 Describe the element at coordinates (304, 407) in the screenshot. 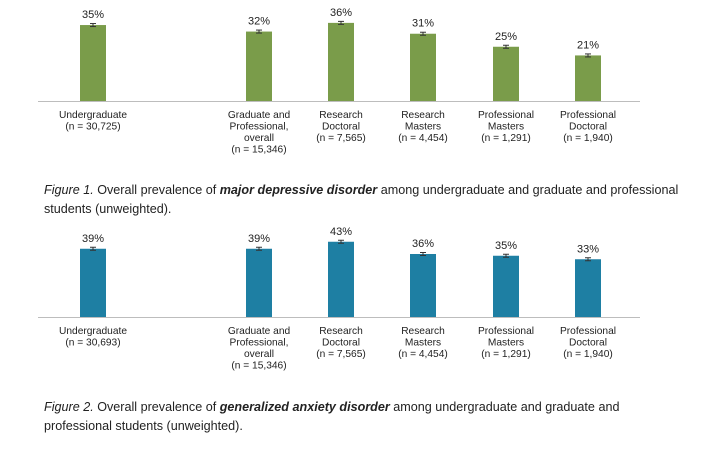

I see `figure-2-emphasis: generalized anxiety disorder` at that location.